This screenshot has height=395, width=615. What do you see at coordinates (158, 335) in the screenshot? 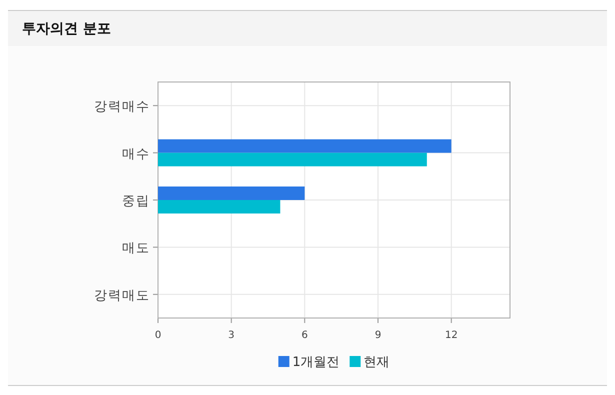
I see `x-tick-label: 0` at bounding box center [158, 335].